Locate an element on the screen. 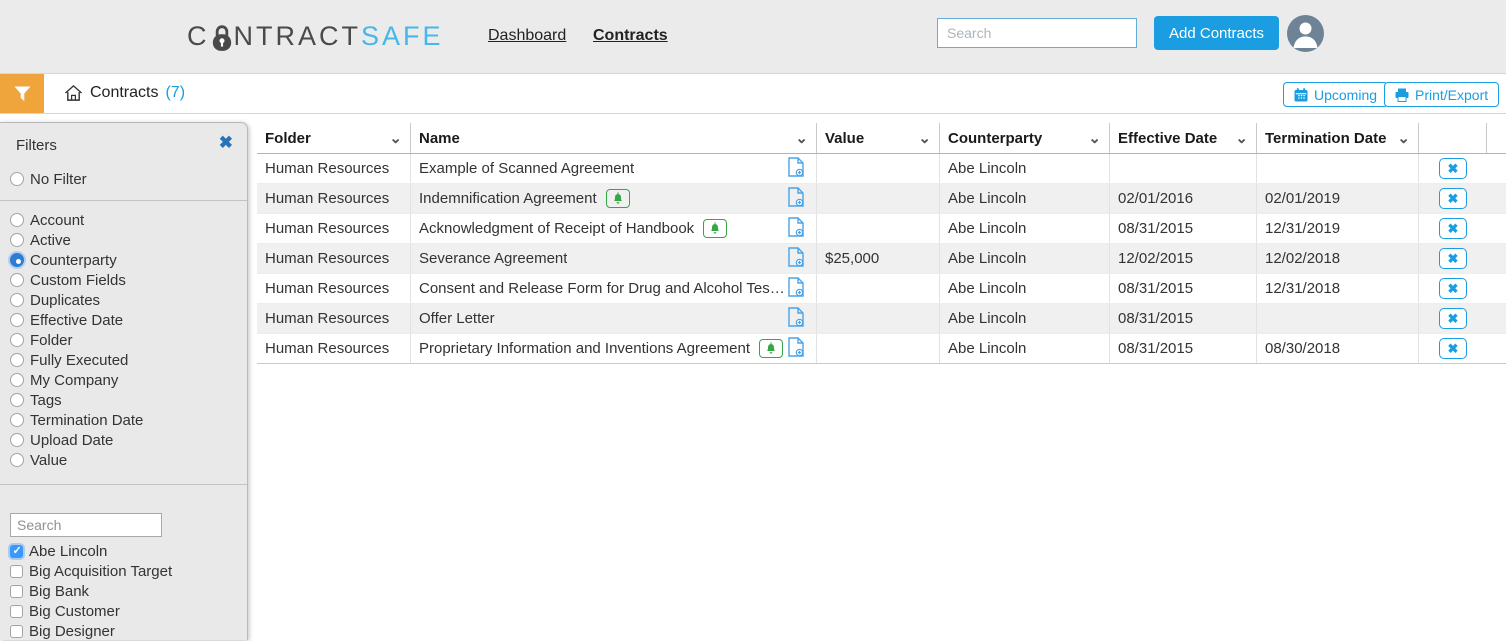 This screenshot has width=1506, height=641. checkbox-checked-icon is located at coordinates (16, 551).